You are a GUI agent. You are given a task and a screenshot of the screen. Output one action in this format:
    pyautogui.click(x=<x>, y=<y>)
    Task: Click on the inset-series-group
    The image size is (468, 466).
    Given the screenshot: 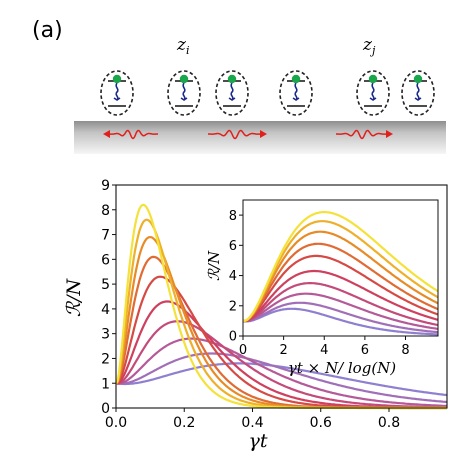 What is the action you would take?
    pyautogui.click(x=340, y=273)
    